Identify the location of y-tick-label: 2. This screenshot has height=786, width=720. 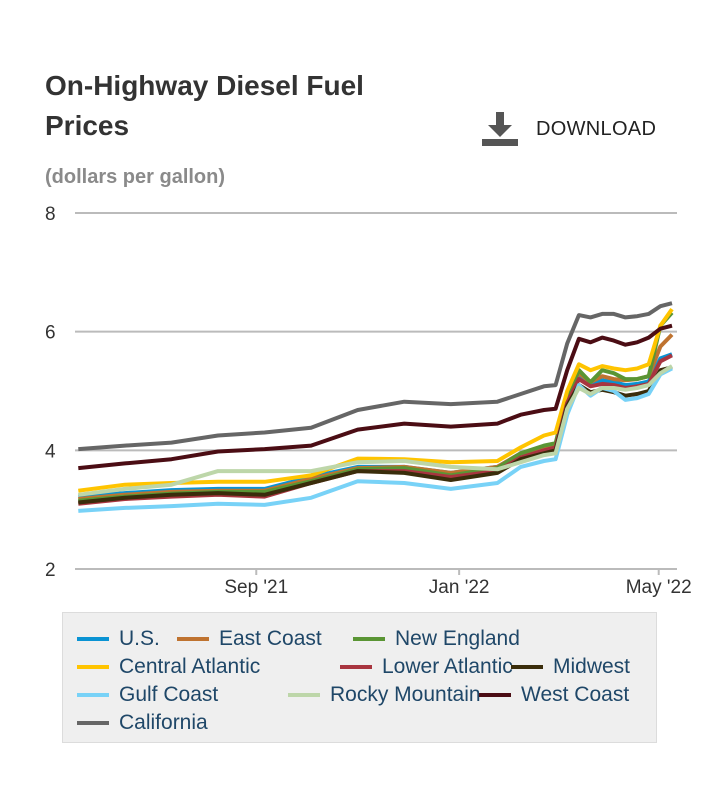
(50, 570).